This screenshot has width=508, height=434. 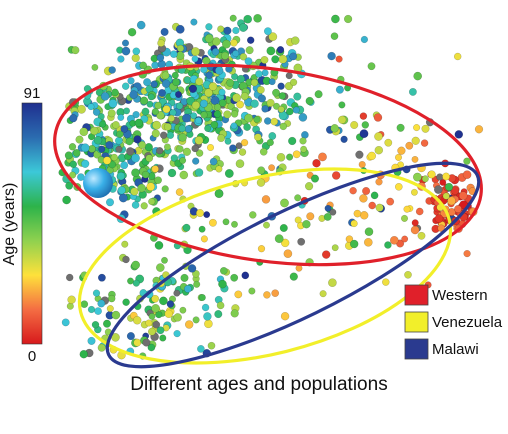 What do you see at coordinates (416, 322) in the screenshot?
I see `legend-swatch-venezuela` at bounding box center [416, 322].